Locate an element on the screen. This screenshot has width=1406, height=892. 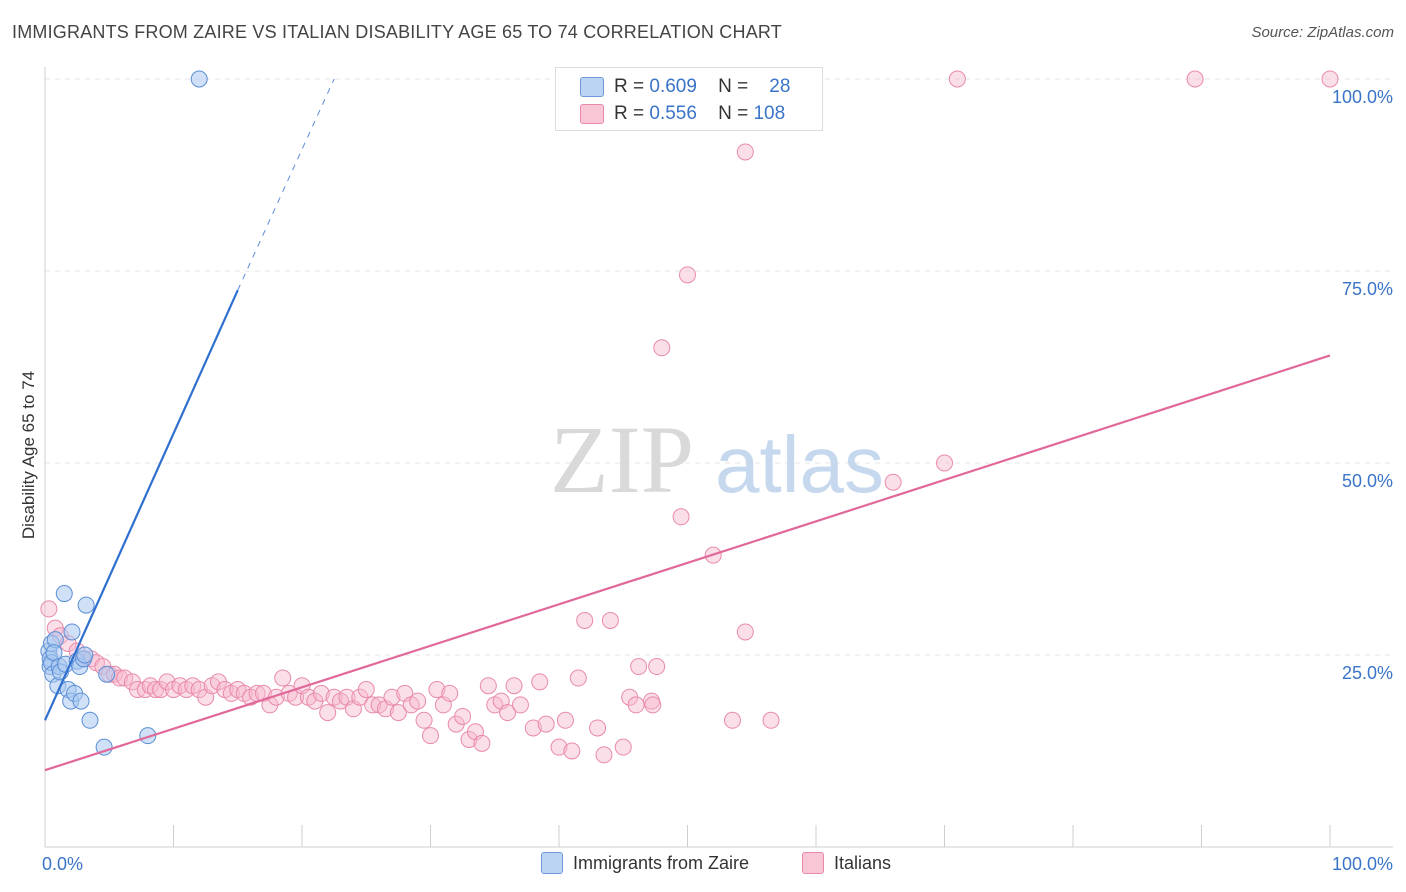
bottom-legend-italians: Italians is located at coordinates (846, 863).